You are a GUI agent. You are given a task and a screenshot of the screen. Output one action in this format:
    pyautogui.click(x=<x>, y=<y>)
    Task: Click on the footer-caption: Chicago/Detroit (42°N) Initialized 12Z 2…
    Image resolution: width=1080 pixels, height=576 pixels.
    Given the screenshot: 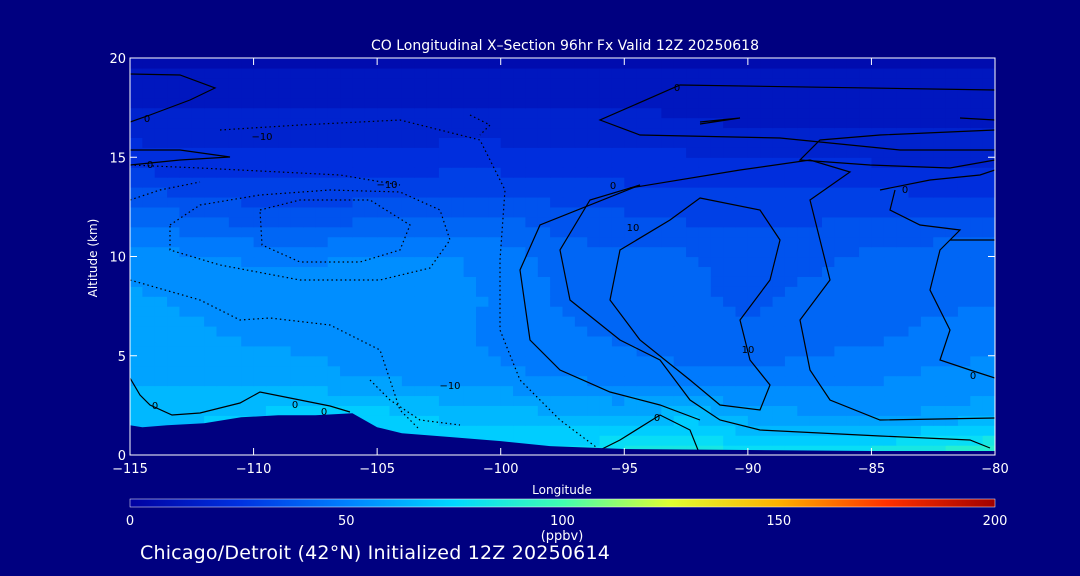 What is the action you would take?
    pyautogui.click(x=375, y=553)
    